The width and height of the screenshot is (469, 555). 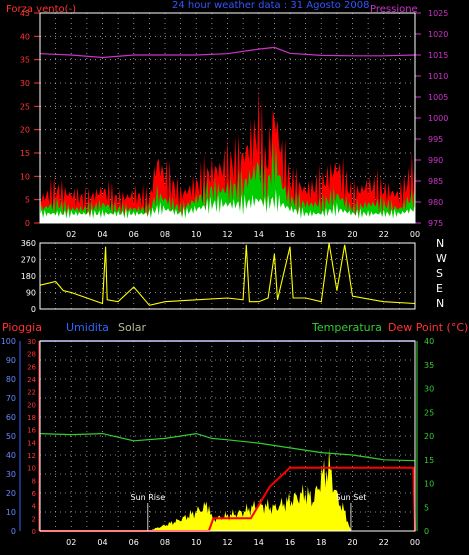 I want to click on direction-tick-label: 180, so click(x=28, y=276).